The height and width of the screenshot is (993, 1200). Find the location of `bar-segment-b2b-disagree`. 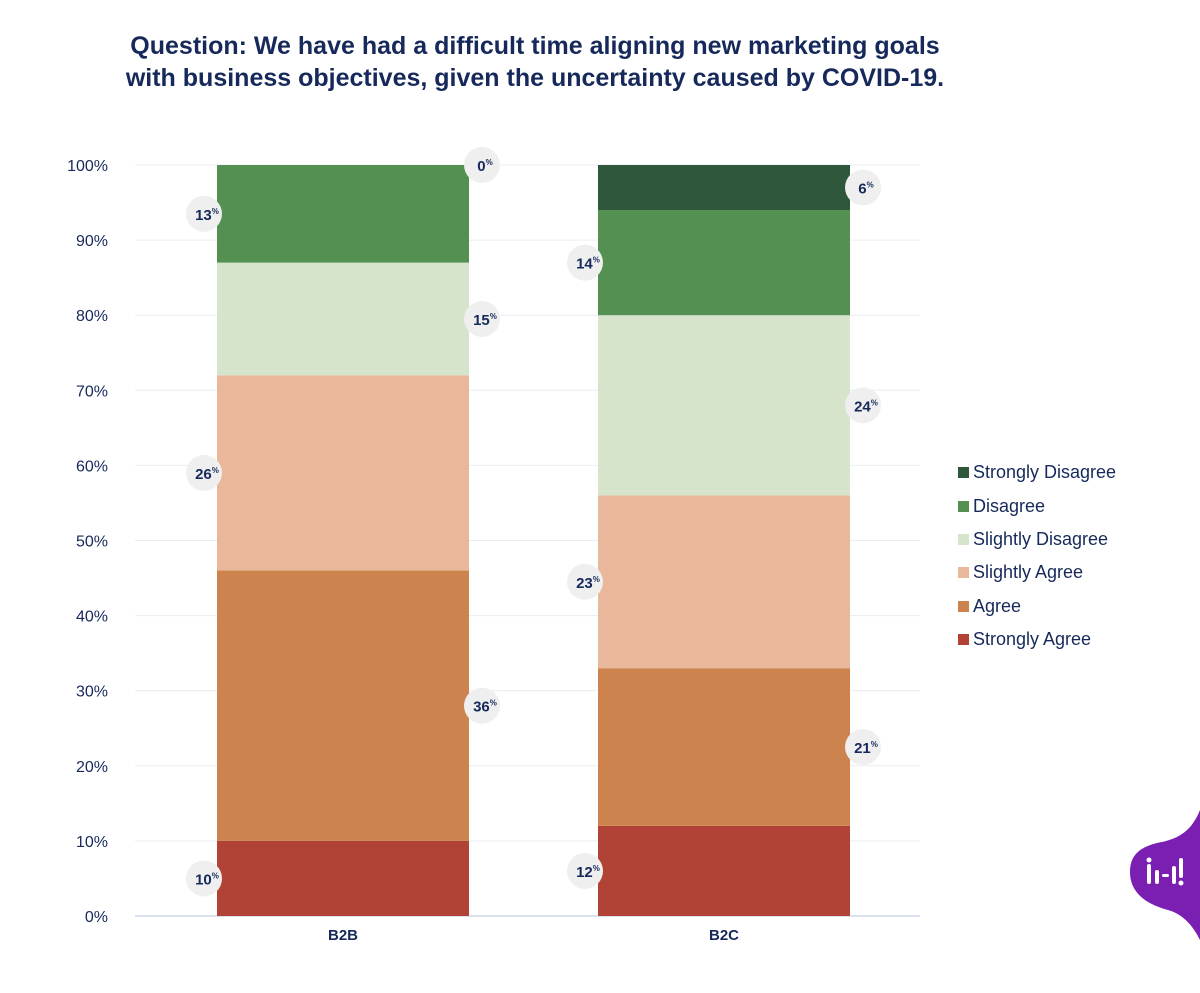

bar-segment-b2b-disagree is located at coordinates (343, 214).